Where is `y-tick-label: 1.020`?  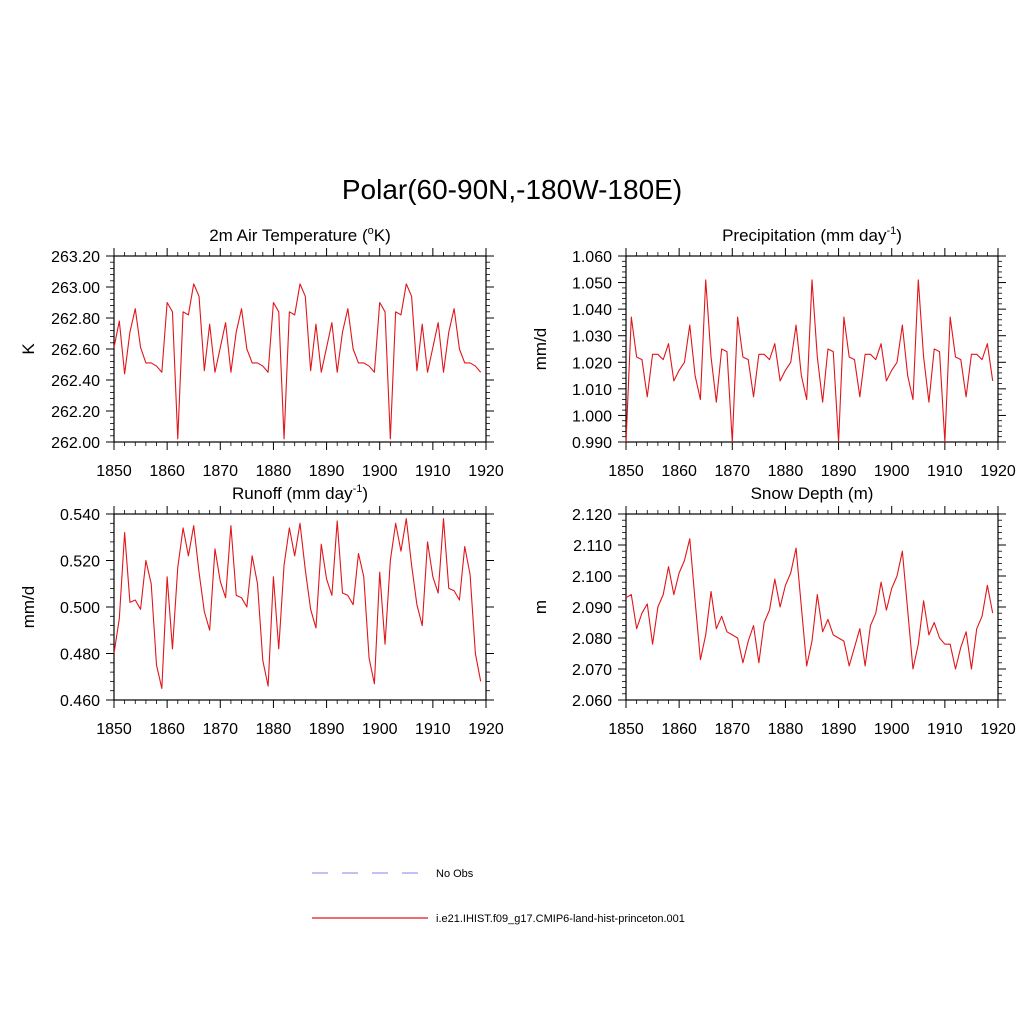 y-tick-label: 1.020 is located at coordinates (592, 363).